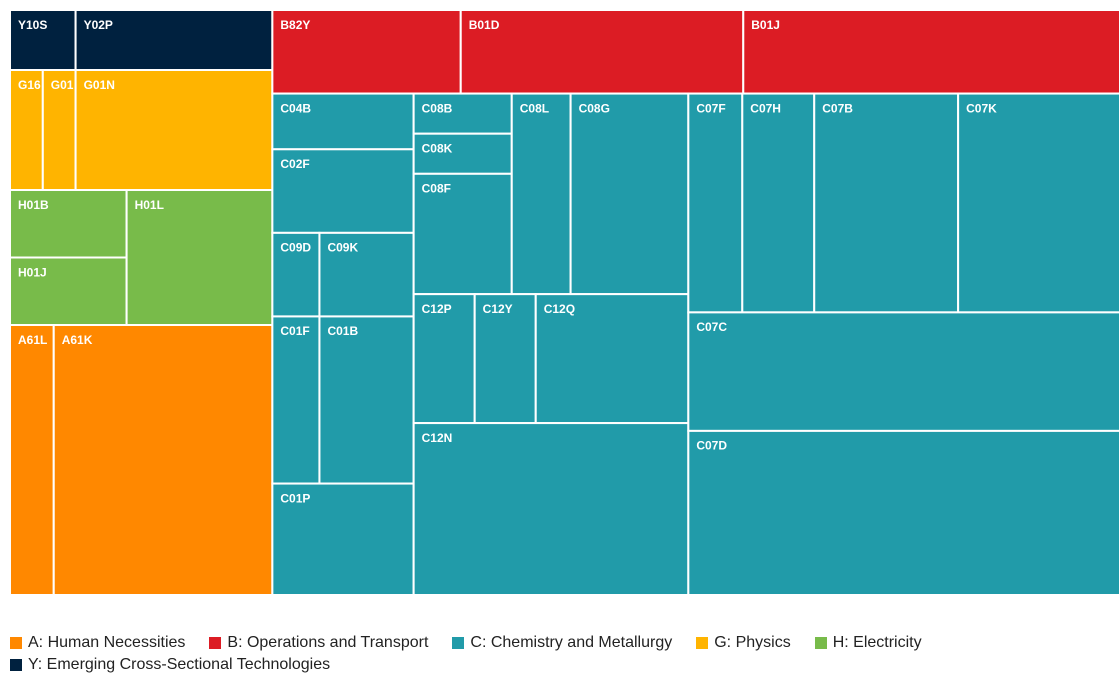 The height and width of the screenshot is (688, 1120). I want to click on tile-label: H01L, so click(149, 205).